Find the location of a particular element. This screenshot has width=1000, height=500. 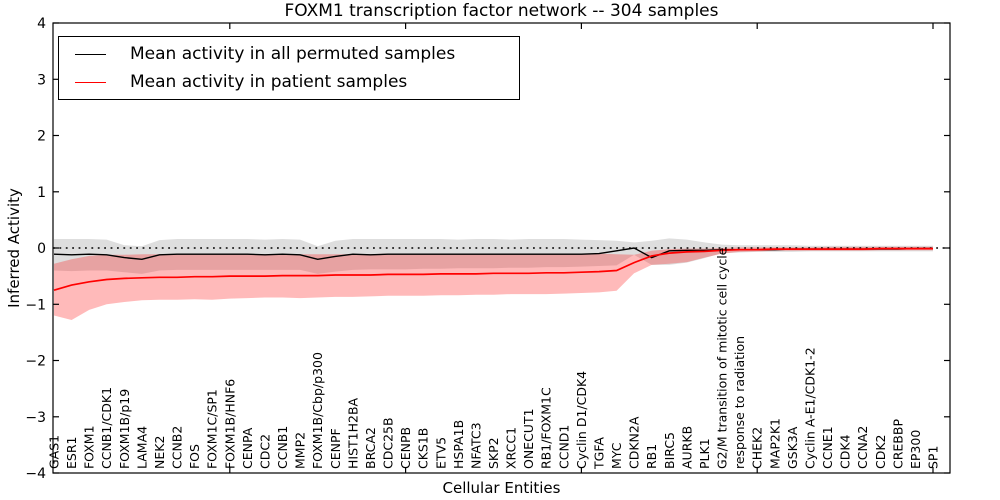

permuted-band is located at coordinates (493, 256).